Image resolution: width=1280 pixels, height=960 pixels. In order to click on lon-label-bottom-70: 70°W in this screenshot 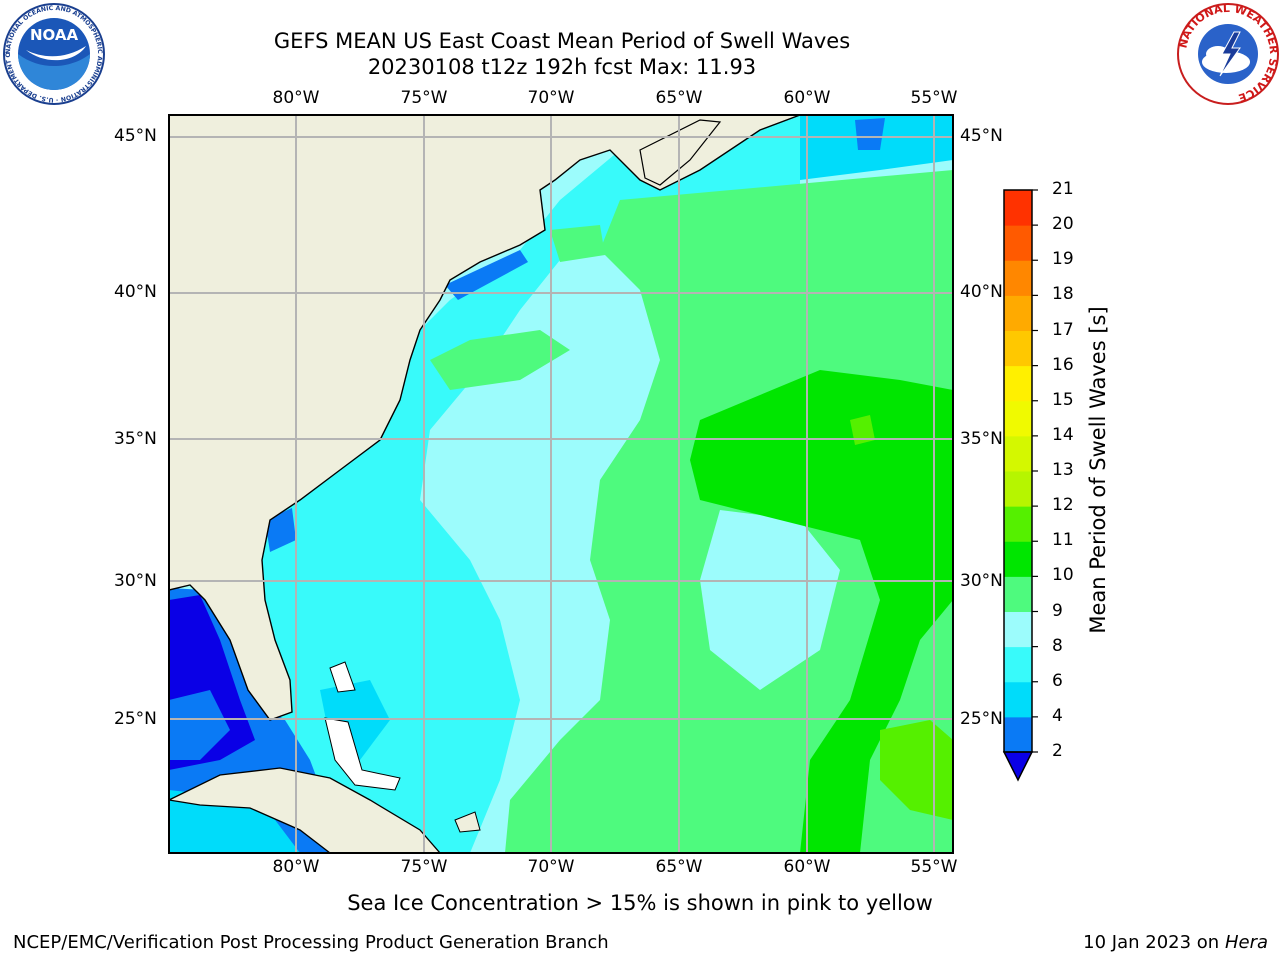, I will do `click(551, 867)`.